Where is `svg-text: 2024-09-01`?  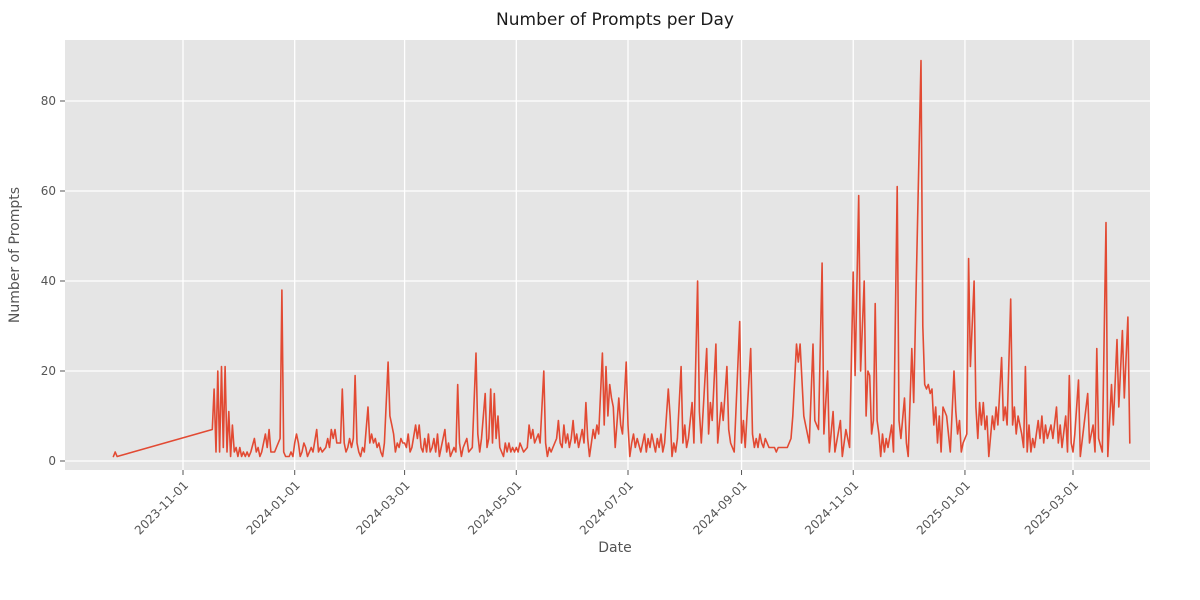 svg-text: 2024-09-01 is located at coordinates (719, 507).